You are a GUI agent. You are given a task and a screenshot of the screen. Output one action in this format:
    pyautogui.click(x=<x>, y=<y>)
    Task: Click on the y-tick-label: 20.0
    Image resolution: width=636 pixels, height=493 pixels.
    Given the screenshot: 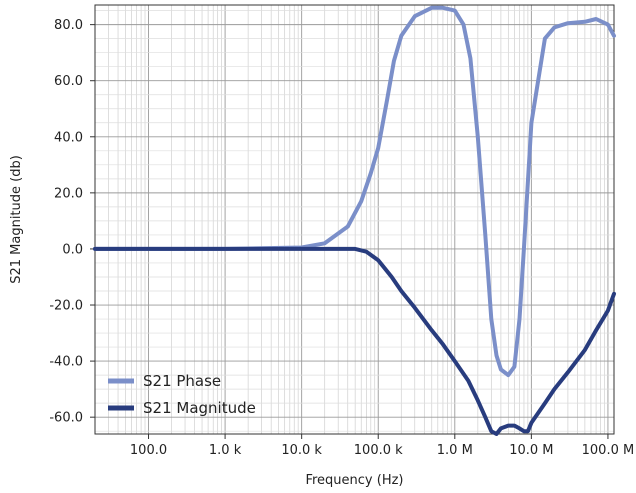 What is the action you would take?
    pyautogui.click(x=68, y=193)
    